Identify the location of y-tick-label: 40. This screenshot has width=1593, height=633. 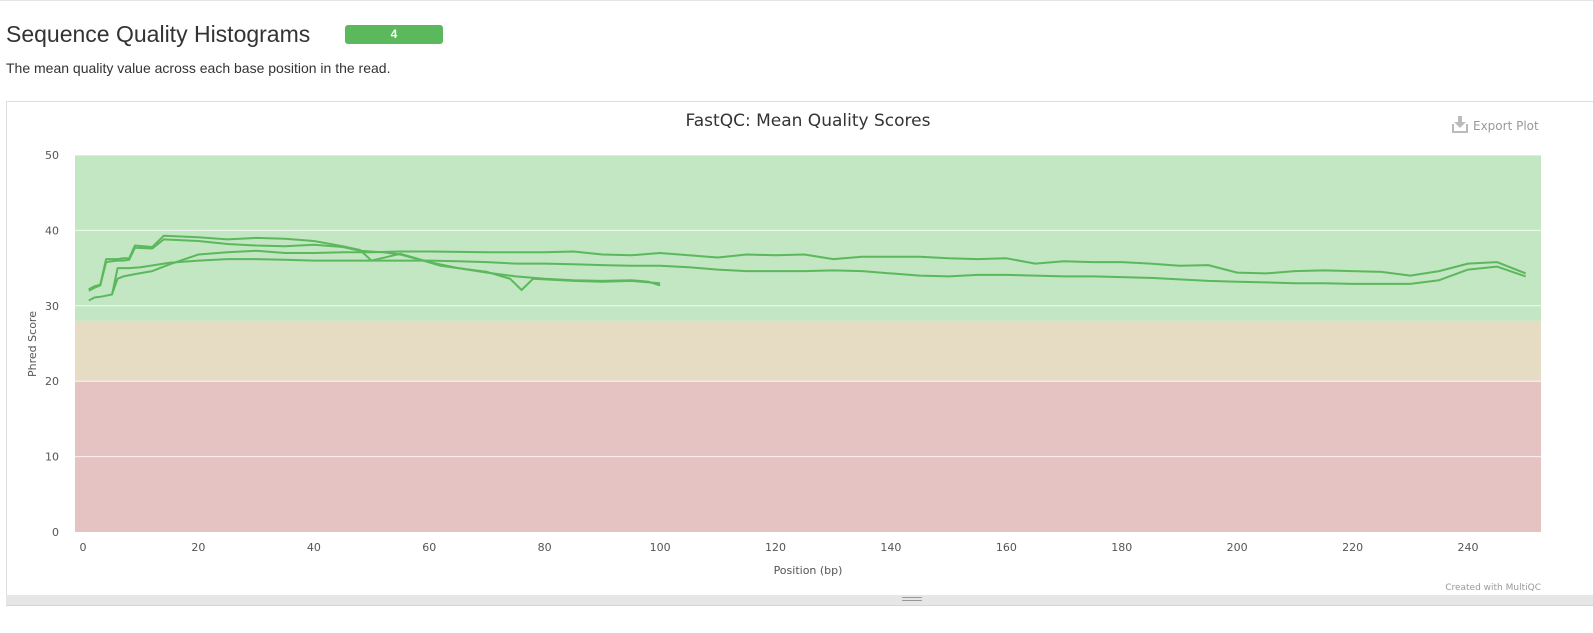
(52, 230).